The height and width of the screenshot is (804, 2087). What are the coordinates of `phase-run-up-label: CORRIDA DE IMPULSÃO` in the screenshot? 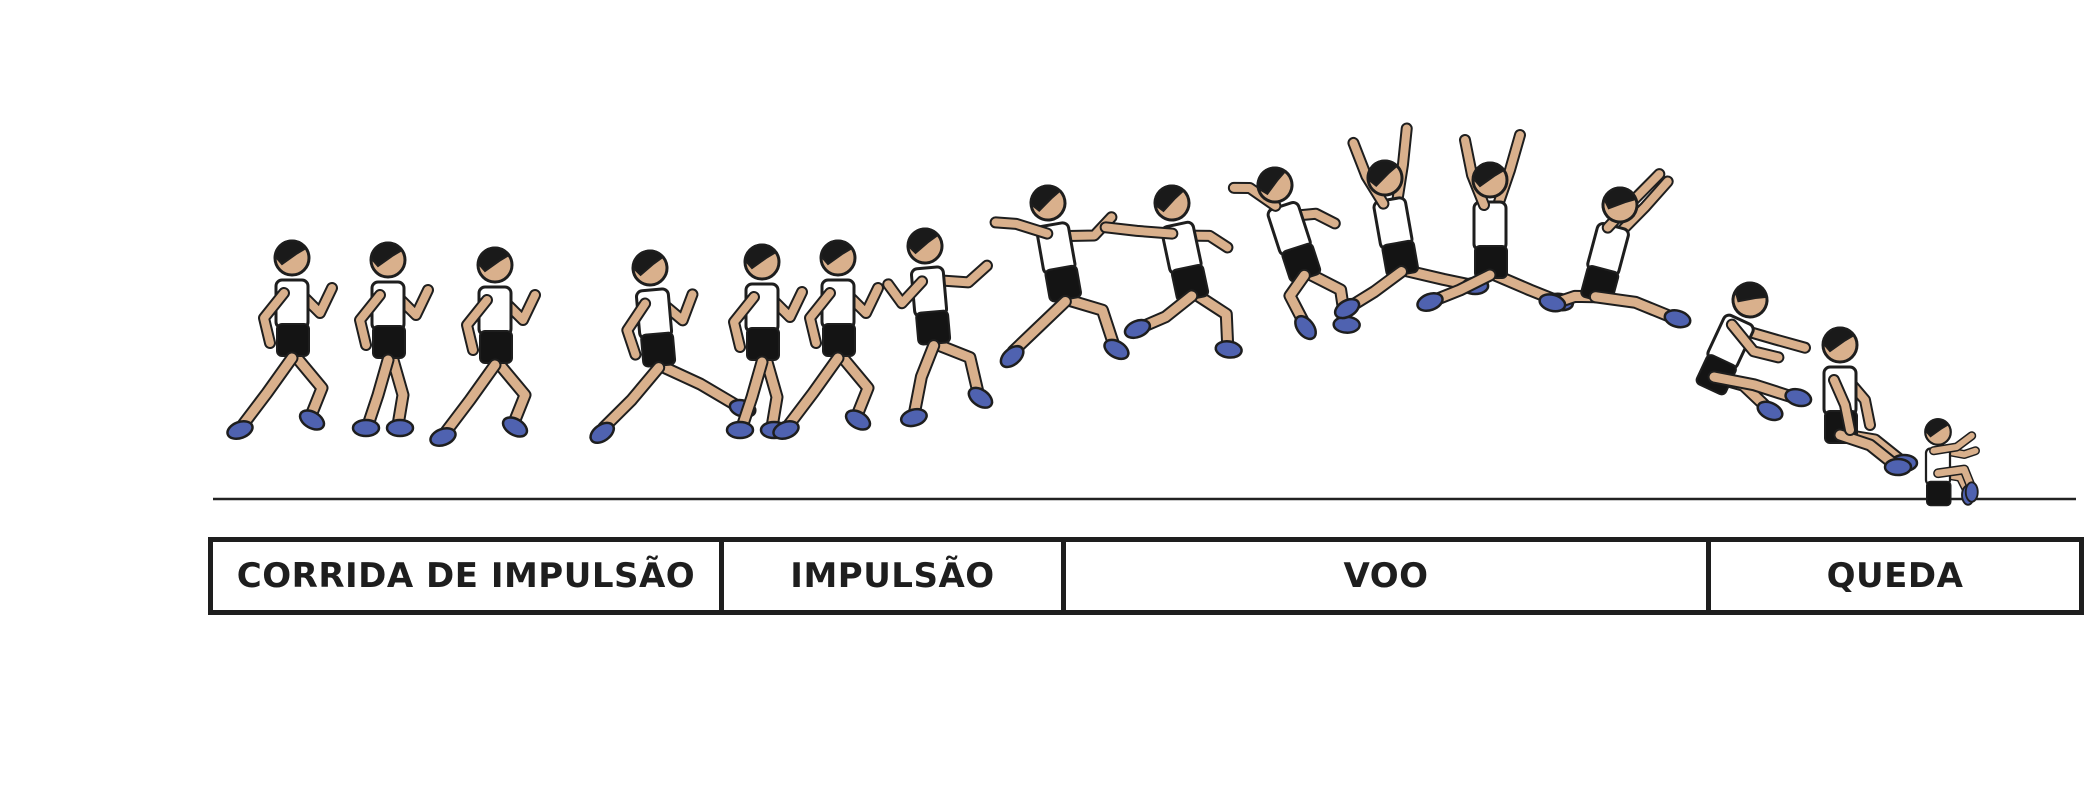 It's located at (466, 576).